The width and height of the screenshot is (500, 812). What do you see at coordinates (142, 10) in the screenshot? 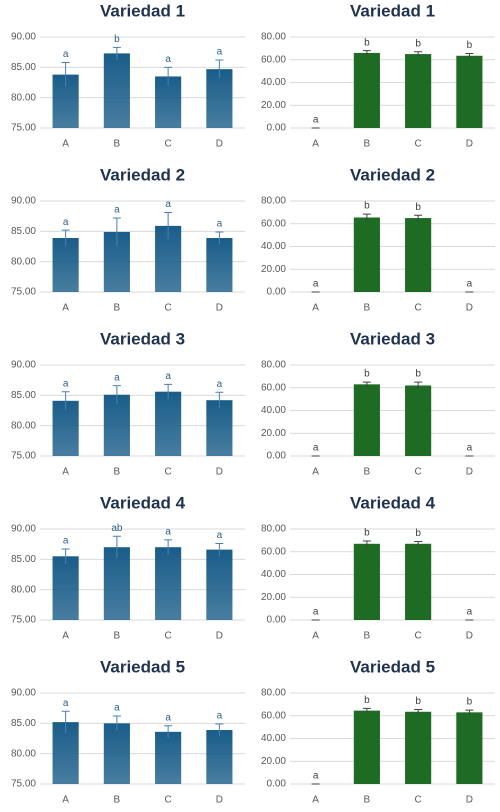
I see `chart-title: Variedad 1` at bounding box center [142, 10].